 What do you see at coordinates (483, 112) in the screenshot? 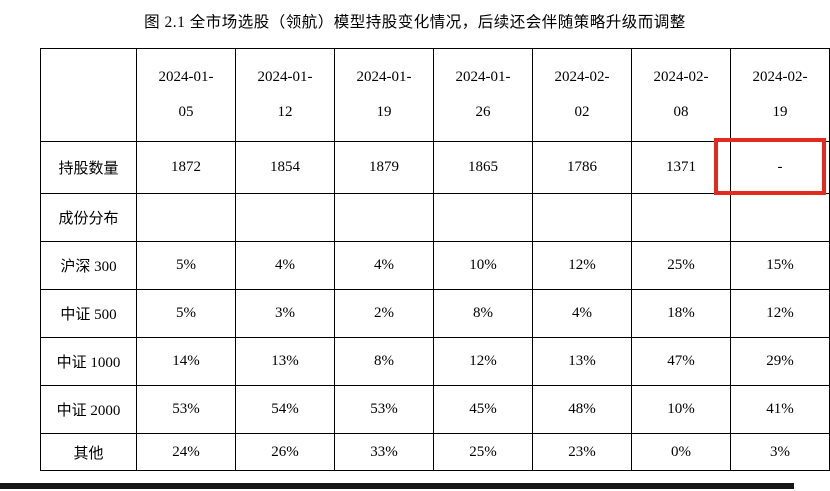
I see `date-line2: 26` at bounding box center [483, 112].